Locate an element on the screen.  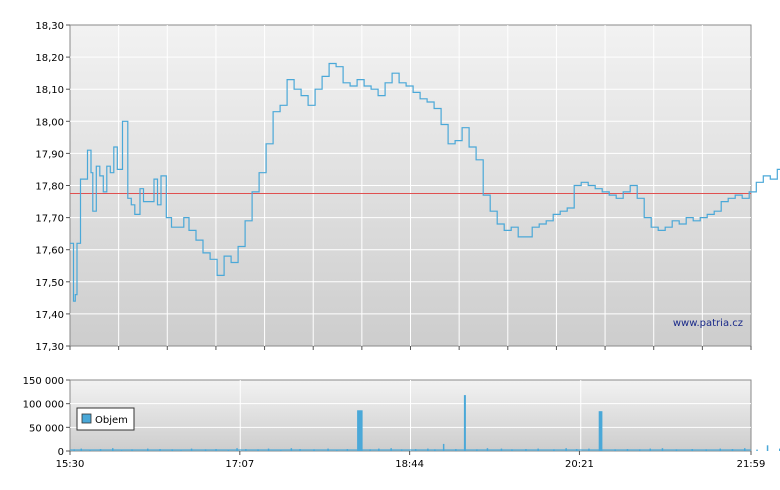
legend-box is located at coordinates (105, 419).